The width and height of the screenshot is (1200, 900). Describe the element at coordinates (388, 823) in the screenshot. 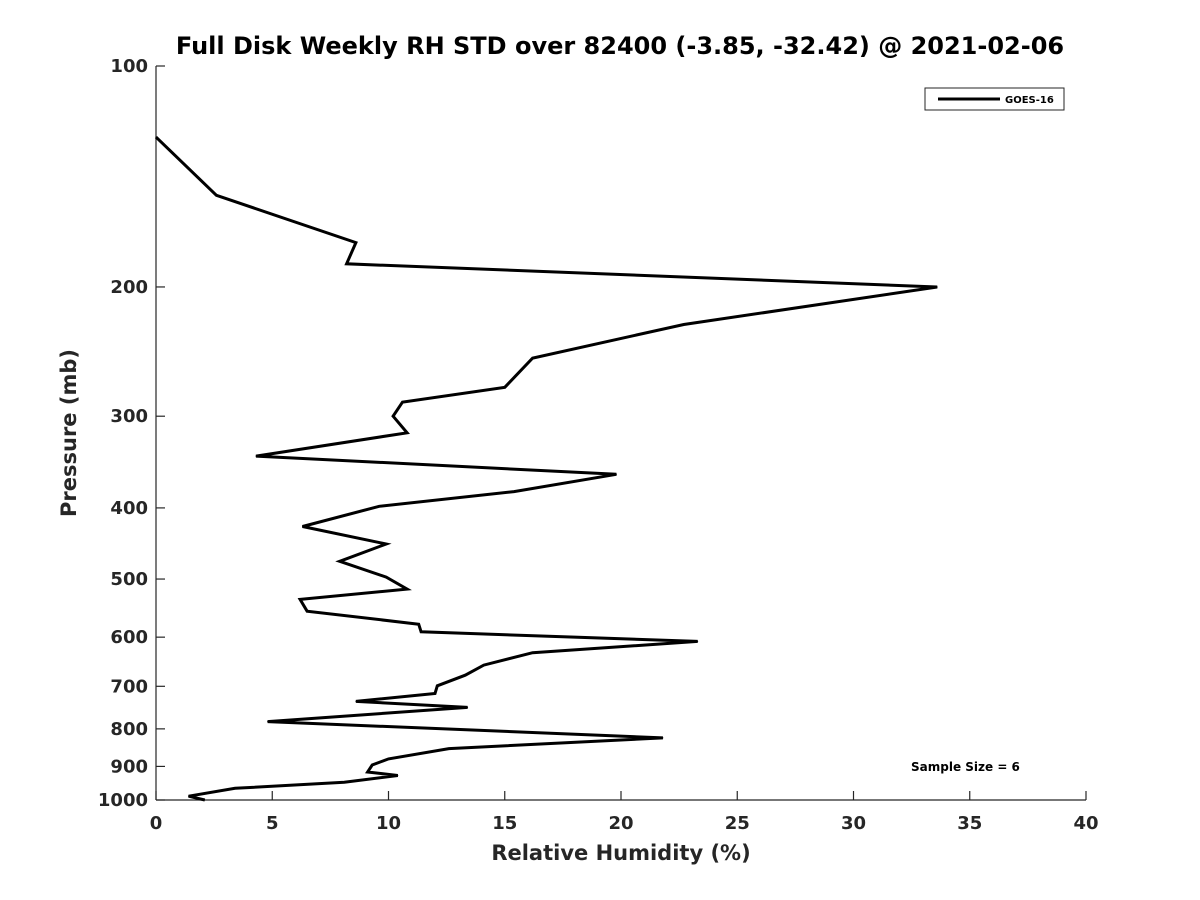

I see `x-tick-label: 10` at that location.